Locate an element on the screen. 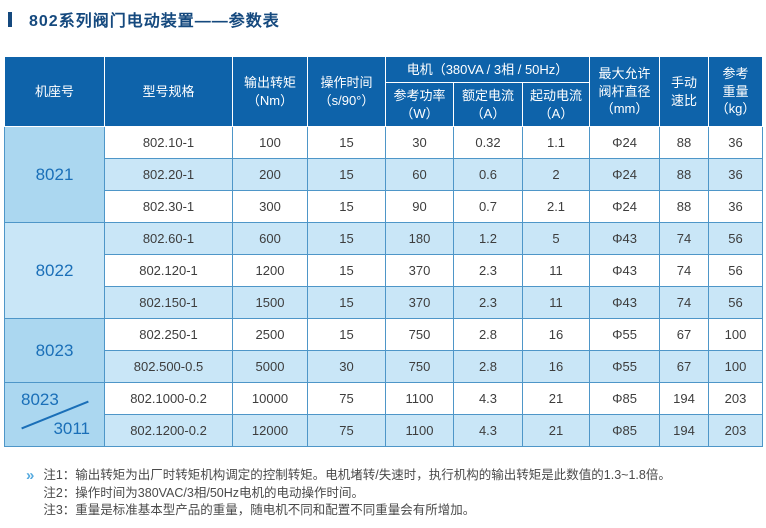  torque-cell: 10000 is located at coordinates (270, 398).